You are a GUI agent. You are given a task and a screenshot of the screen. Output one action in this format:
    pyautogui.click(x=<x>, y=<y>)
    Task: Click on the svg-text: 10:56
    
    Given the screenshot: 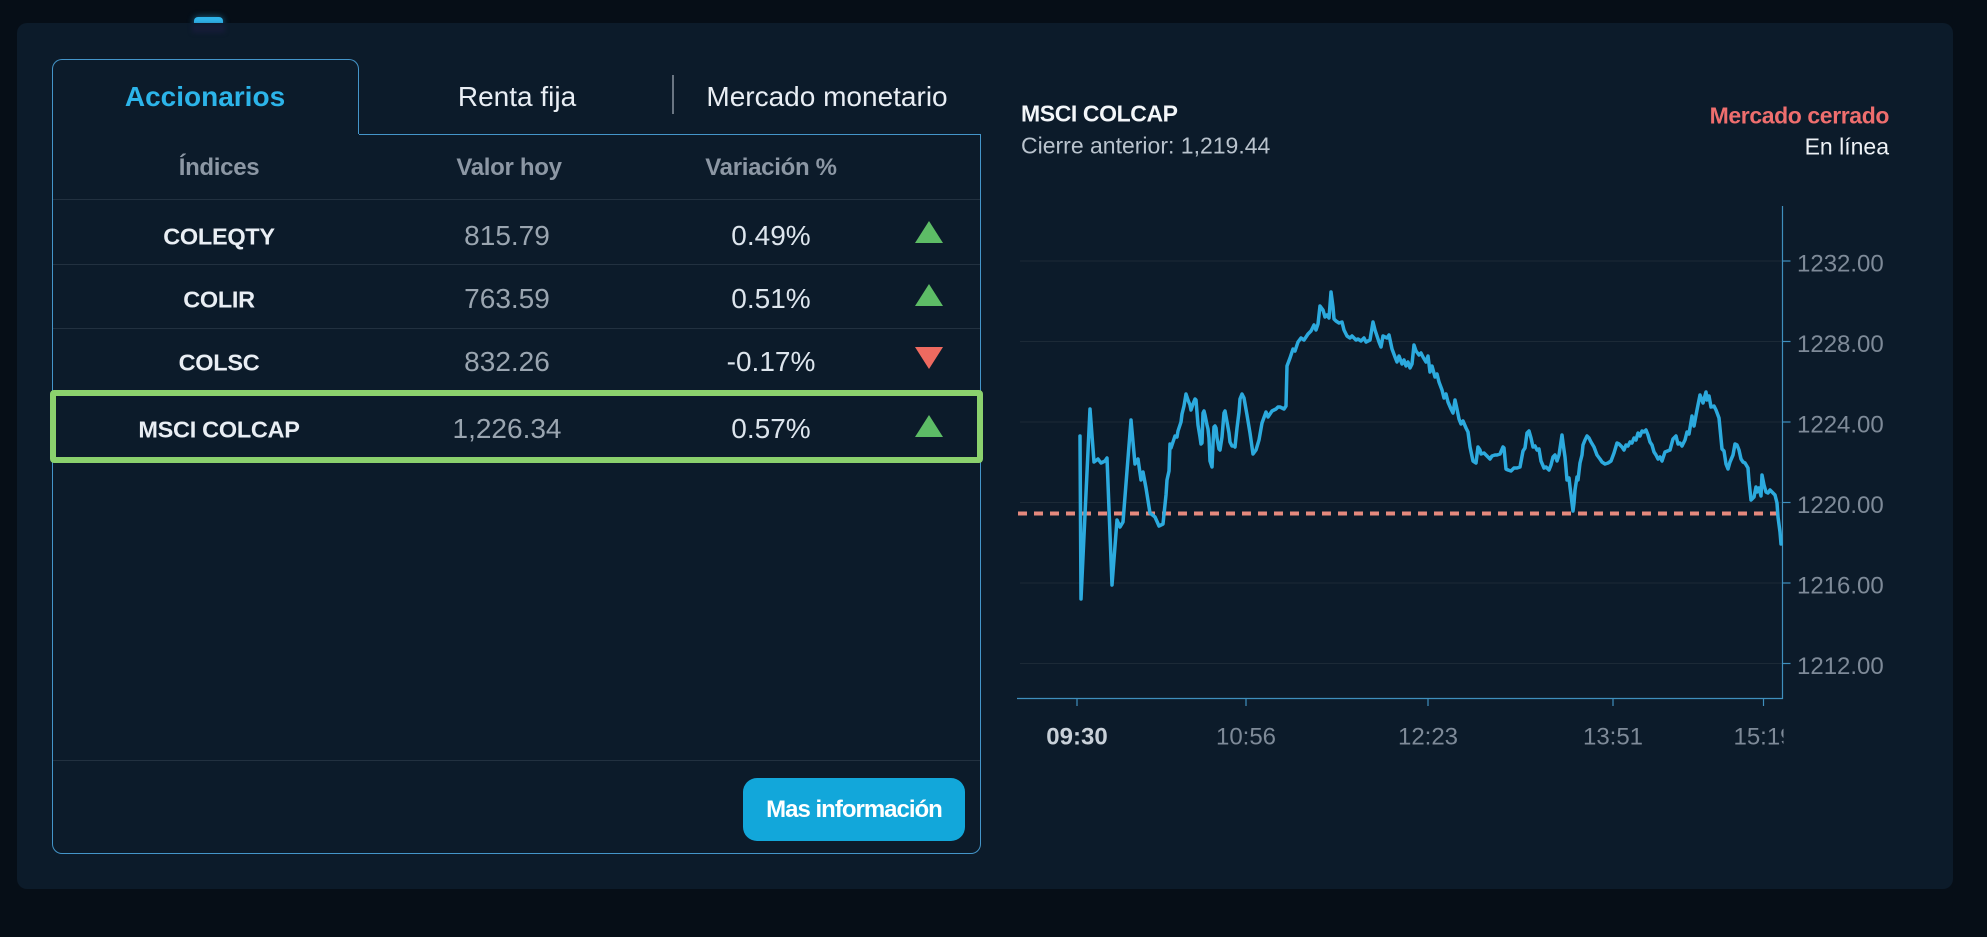 What is the action you would take?
    pyautogui.click(x=1246, y=737)
    